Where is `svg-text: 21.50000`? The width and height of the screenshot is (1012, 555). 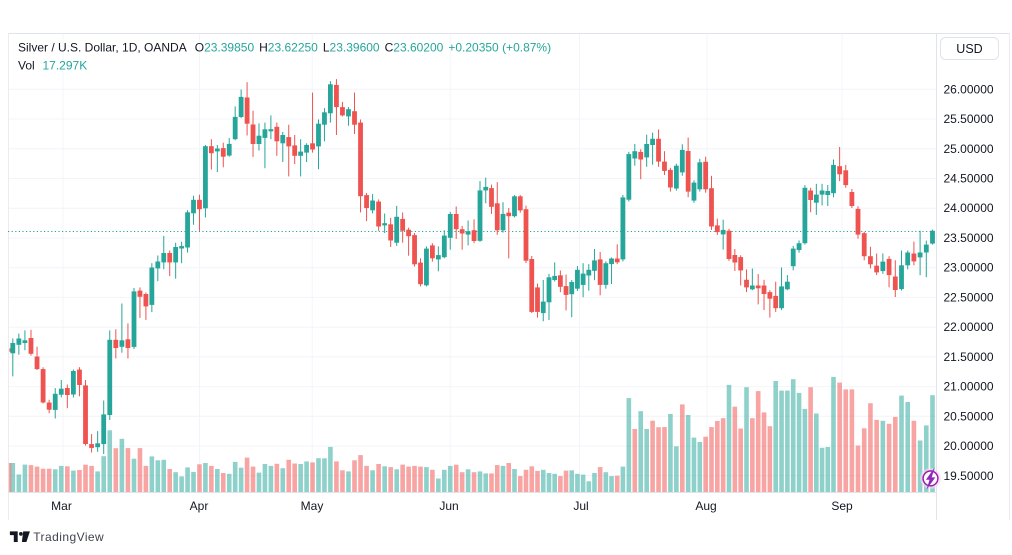 svg-text: 21.50000 is located at coordinates (969, 357).